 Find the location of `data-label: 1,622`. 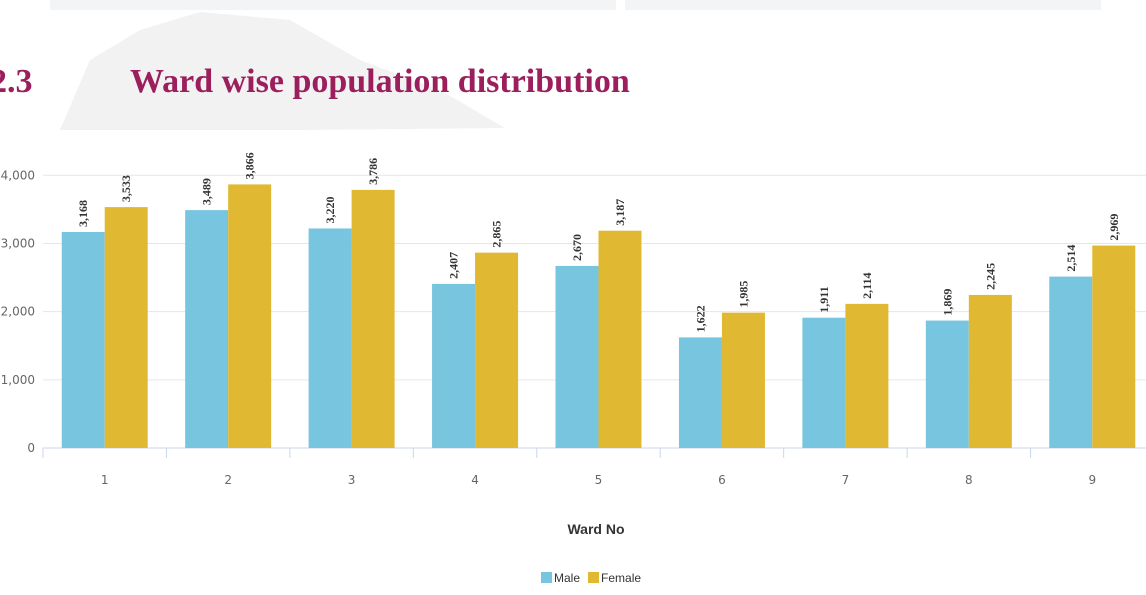

data-label: 1,622 is located at coordinates (700, 318).